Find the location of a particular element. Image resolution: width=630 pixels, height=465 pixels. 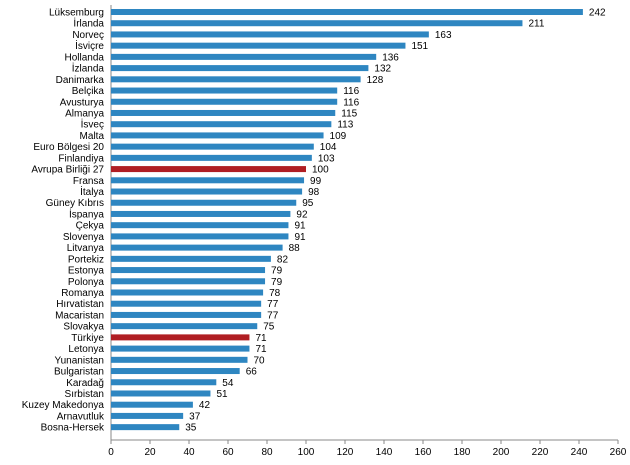

value-label: 92 is located at coordinates (302, 214).